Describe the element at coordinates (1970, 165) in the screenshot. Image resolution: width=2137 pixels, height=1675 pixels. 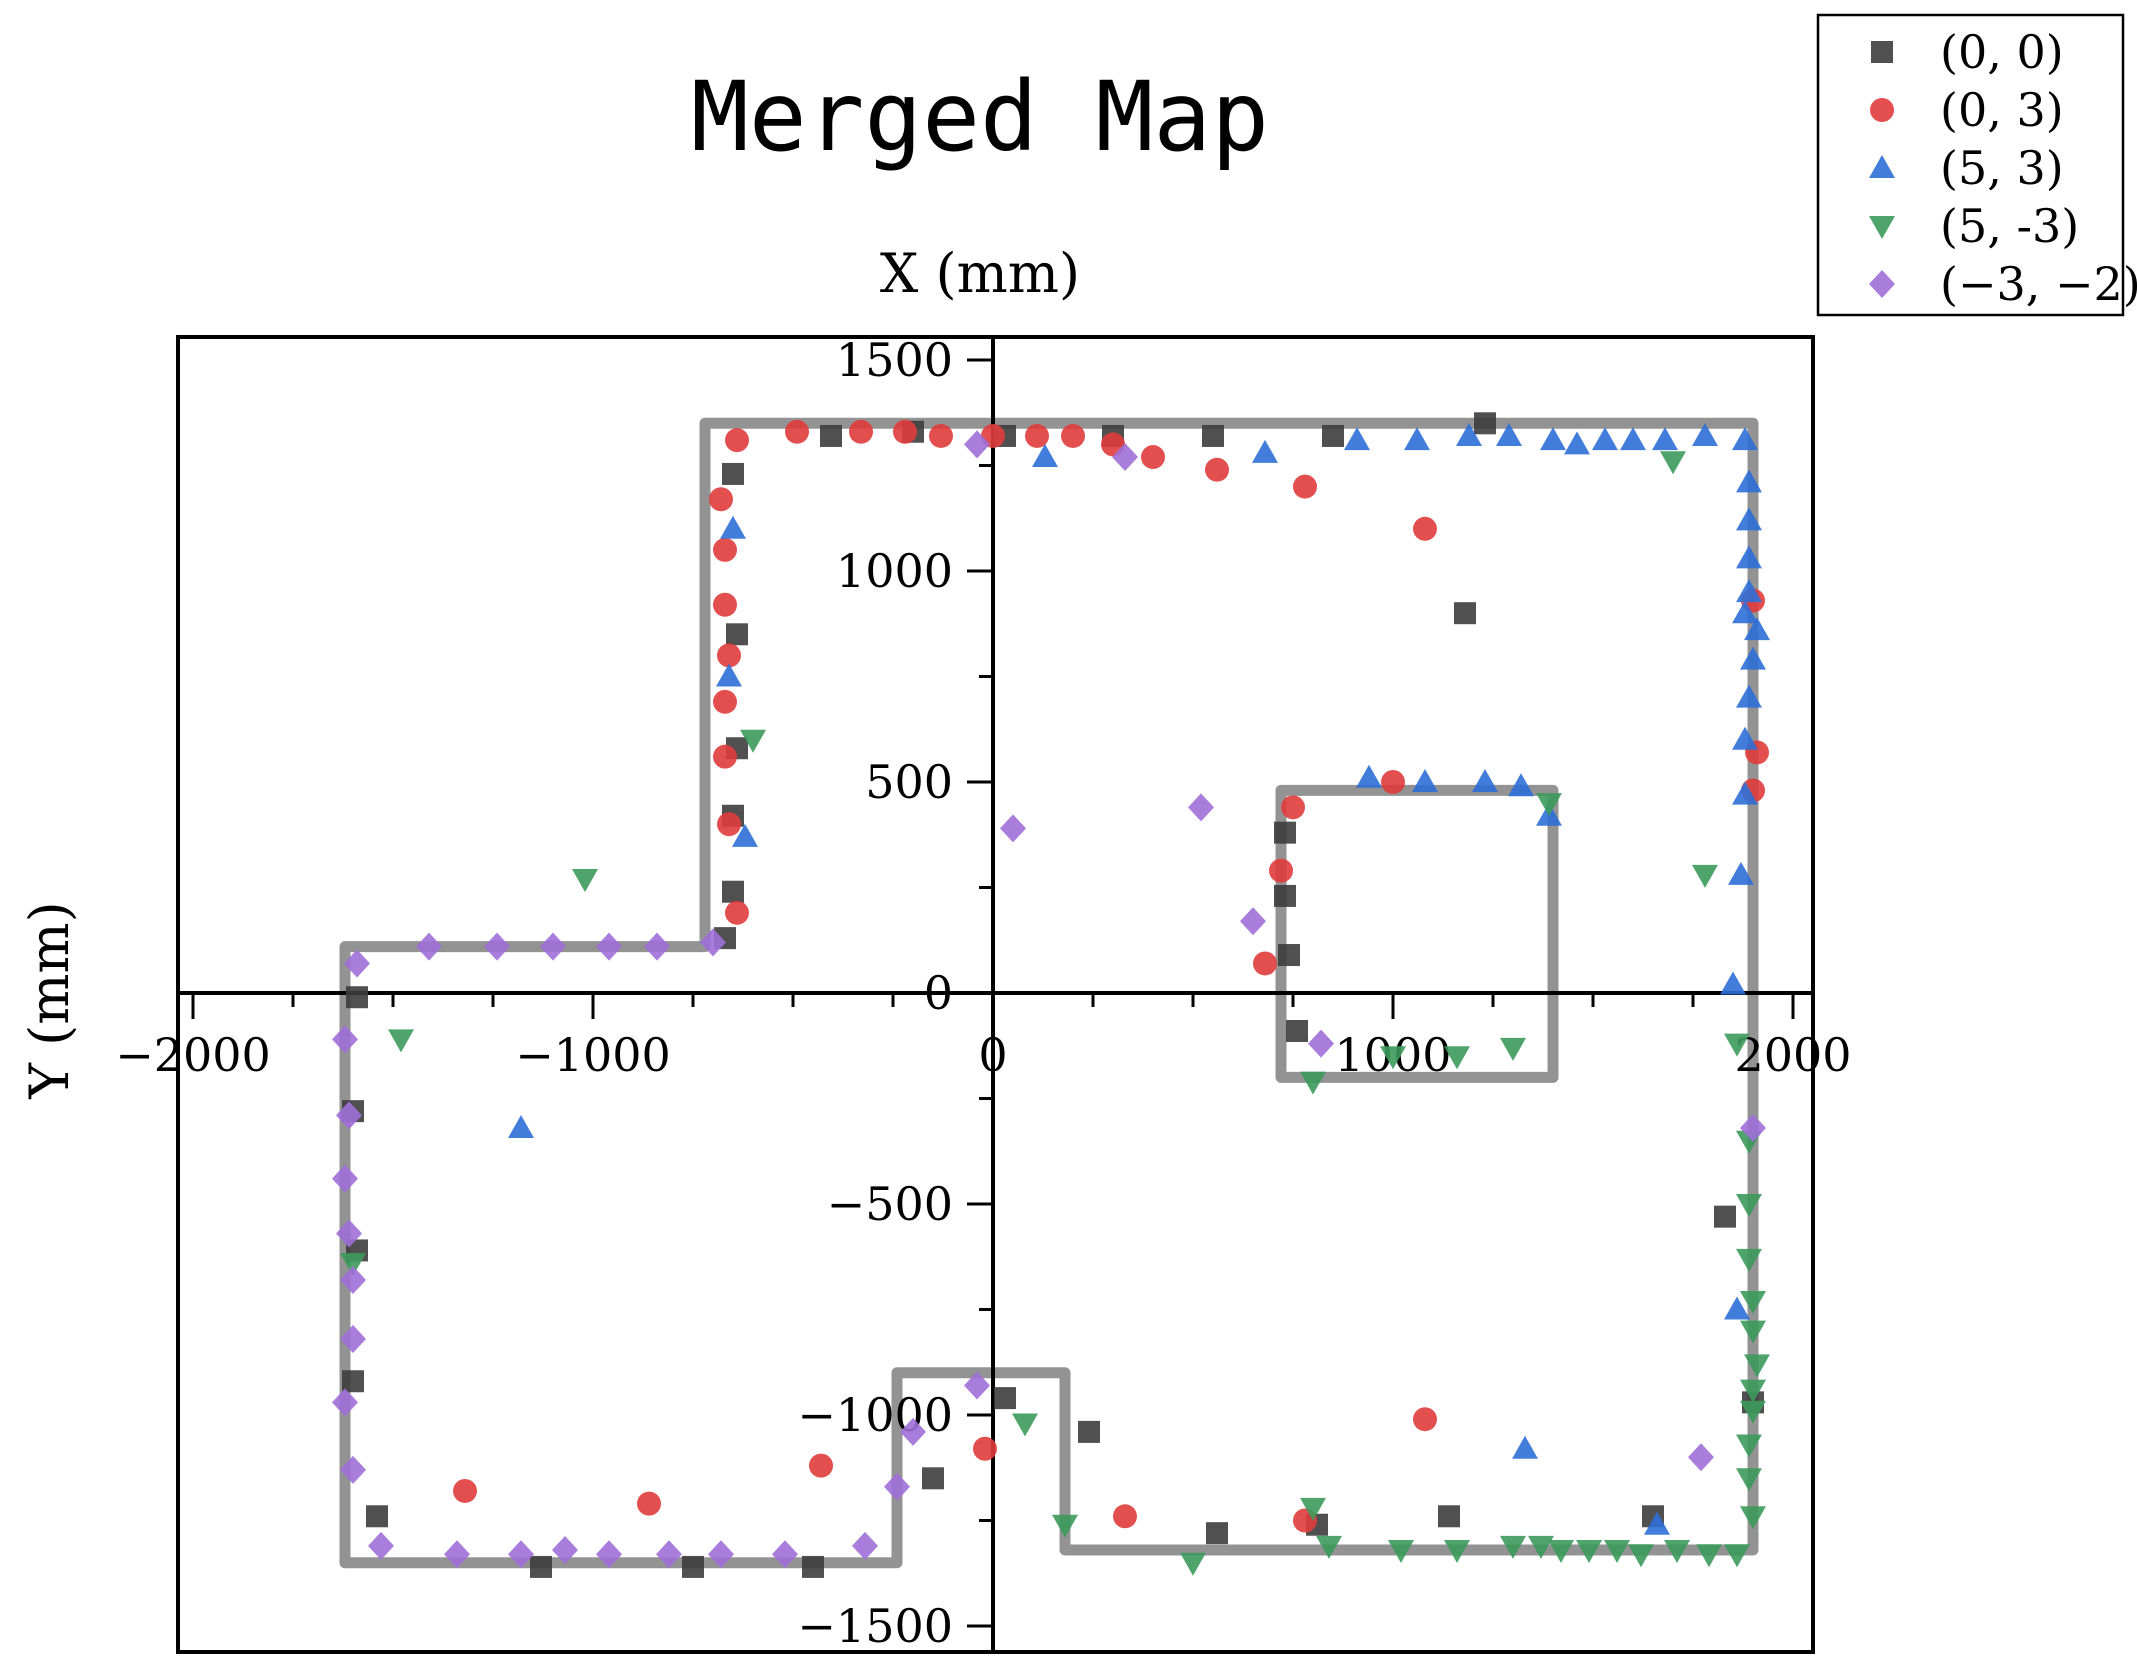
I see `legend-box` at that location.